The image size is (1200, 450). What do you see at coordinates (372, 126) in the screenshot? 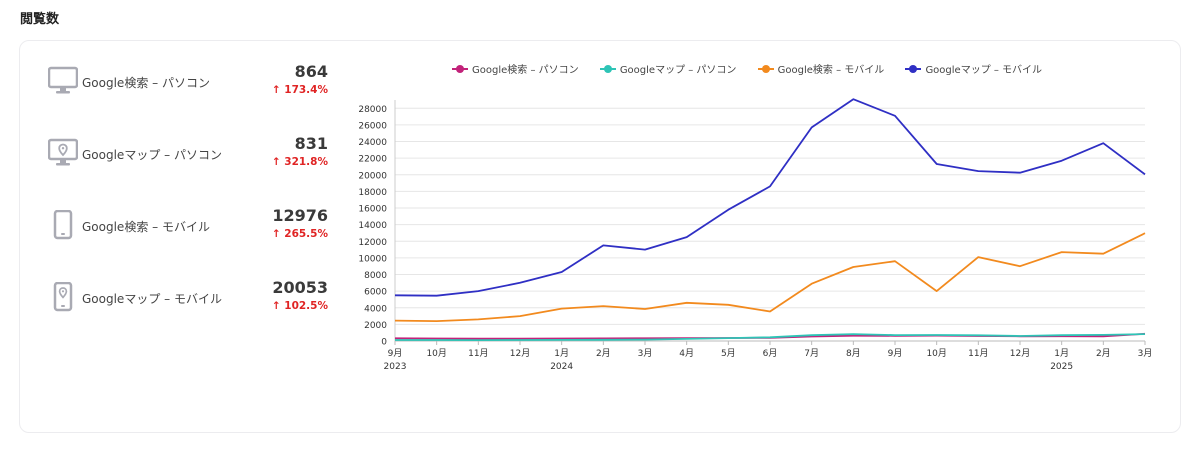
I see `y-tick-label: 26000` at bounding box center [372, 126].